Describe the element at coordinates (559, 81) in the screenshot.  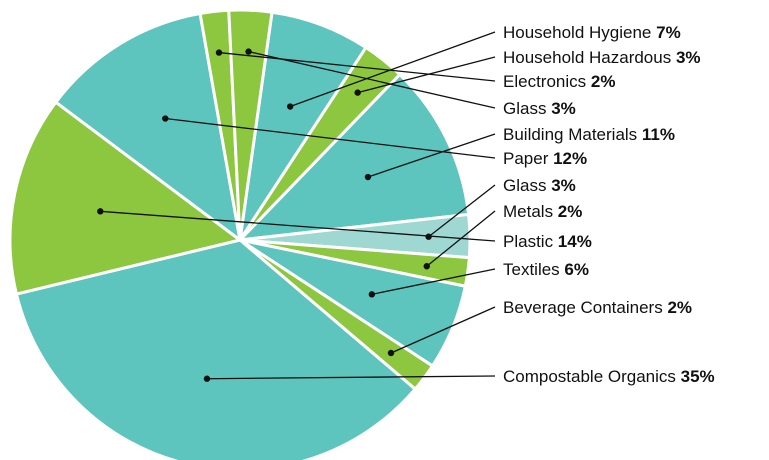
I see `slice-label-electronics-10: Electronics 2%` at that location.